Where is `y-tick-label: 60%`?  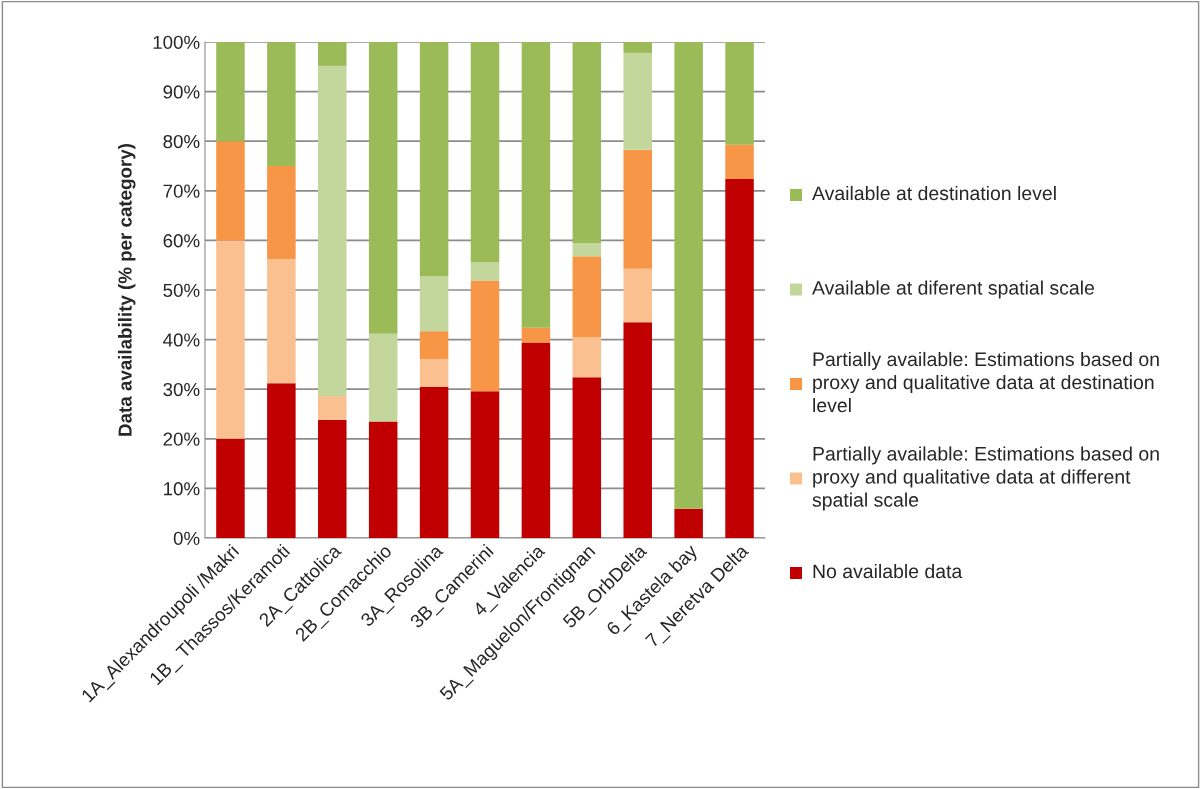 y-tick-label: 60% is located at coordinates (181, 241).